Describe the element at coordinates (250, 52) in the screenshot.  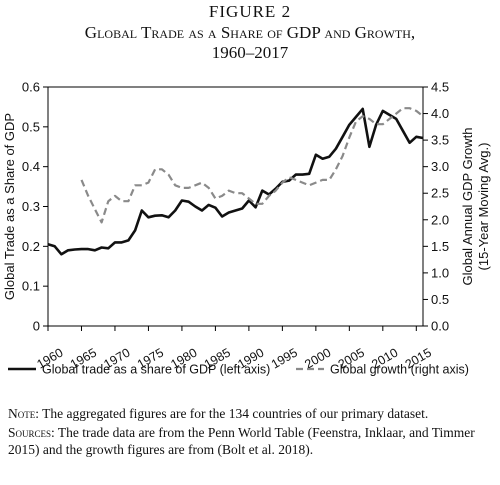
I see `figure-years: 1960–2017` at that location.